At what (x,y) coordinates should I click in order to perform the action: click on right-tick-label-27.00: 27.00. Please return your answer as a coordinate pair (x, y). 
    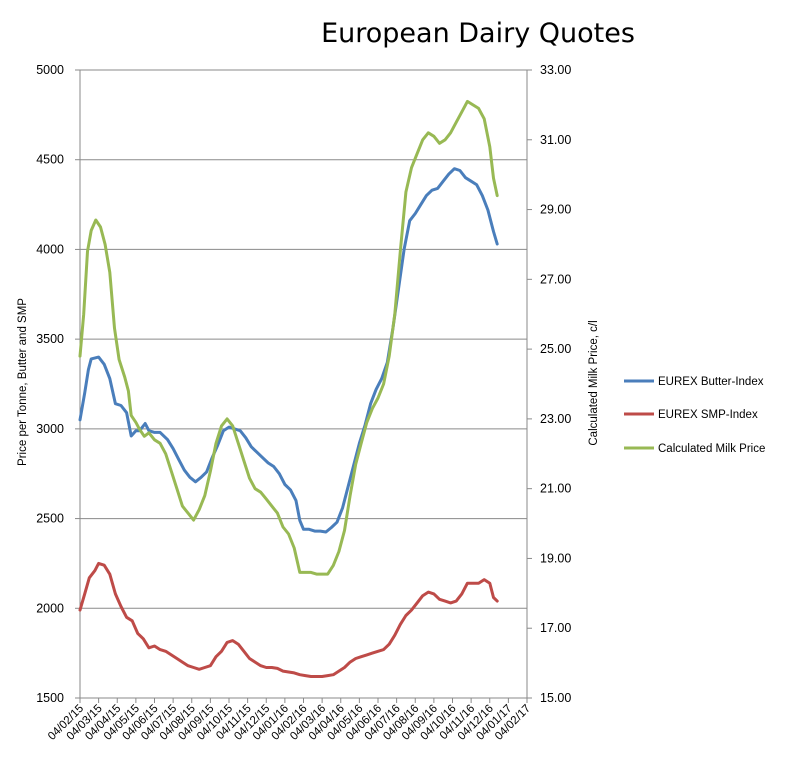
    Looking at the image, I should click on (555, 279).